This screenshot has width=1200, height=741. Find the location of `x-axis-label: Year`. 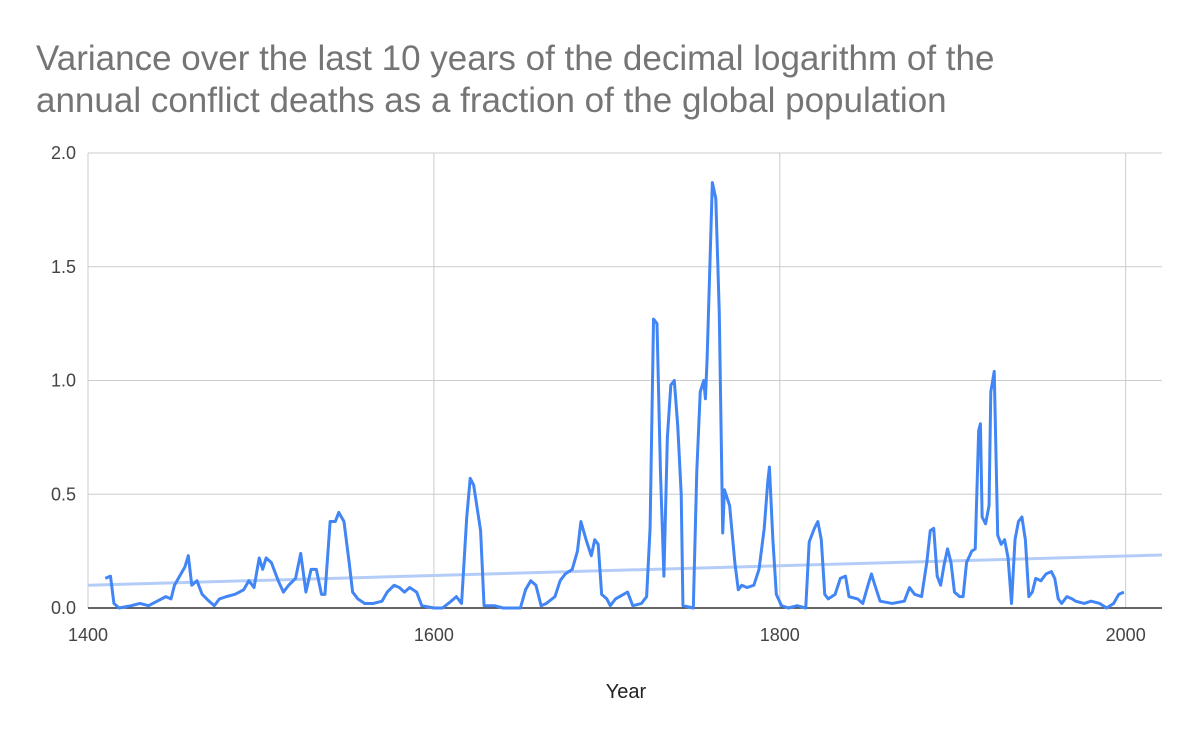

x-axis-label: Year is located at coordinates (626, 692).